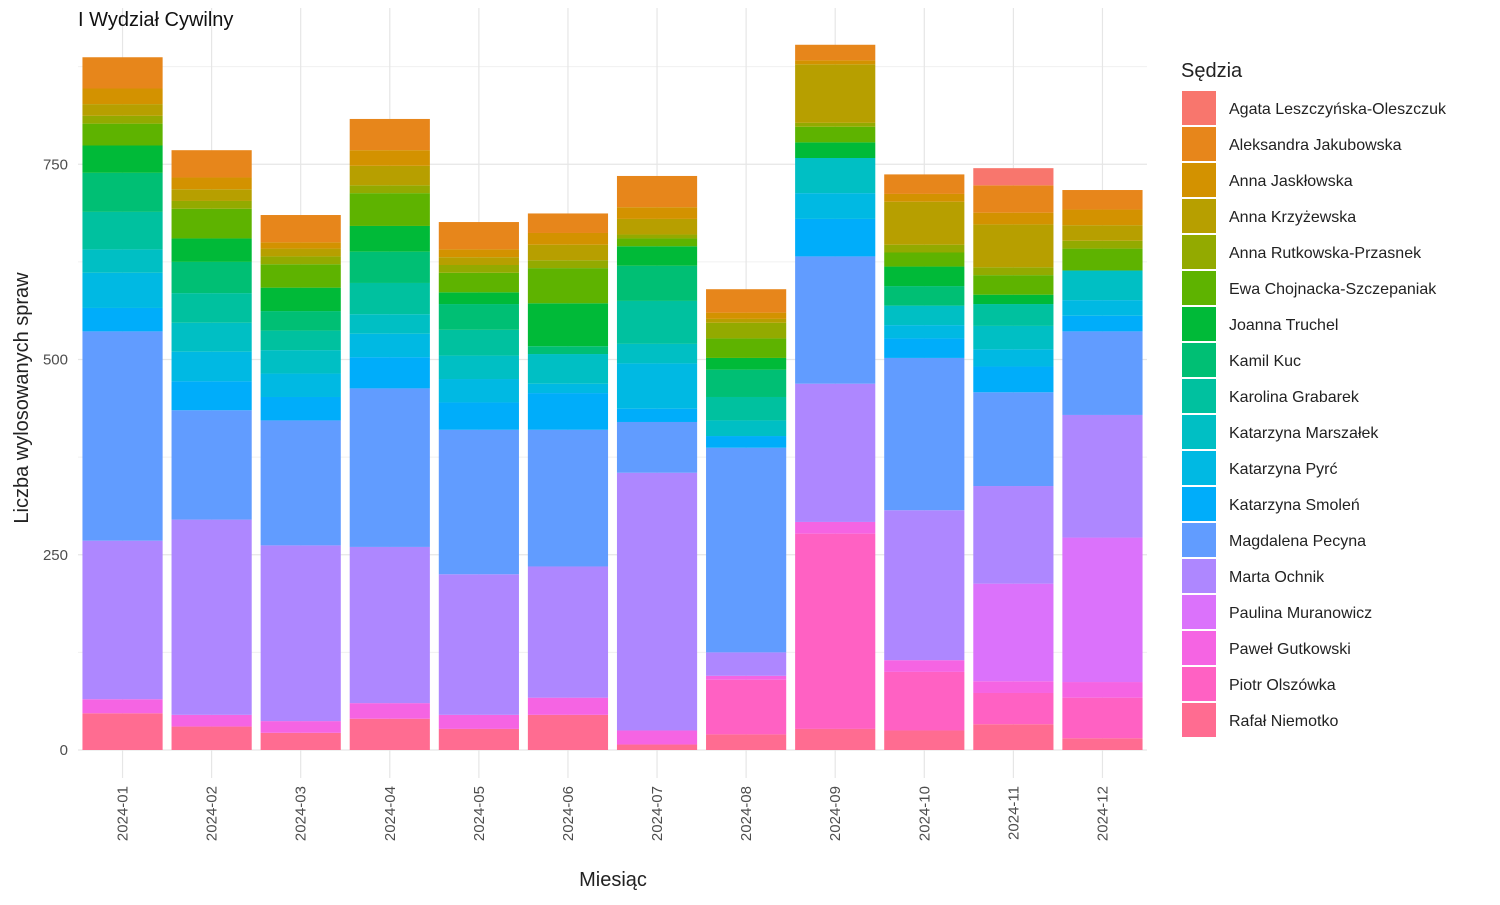  I want to click on x-tick-label: 2024-09, so click(835, 813).